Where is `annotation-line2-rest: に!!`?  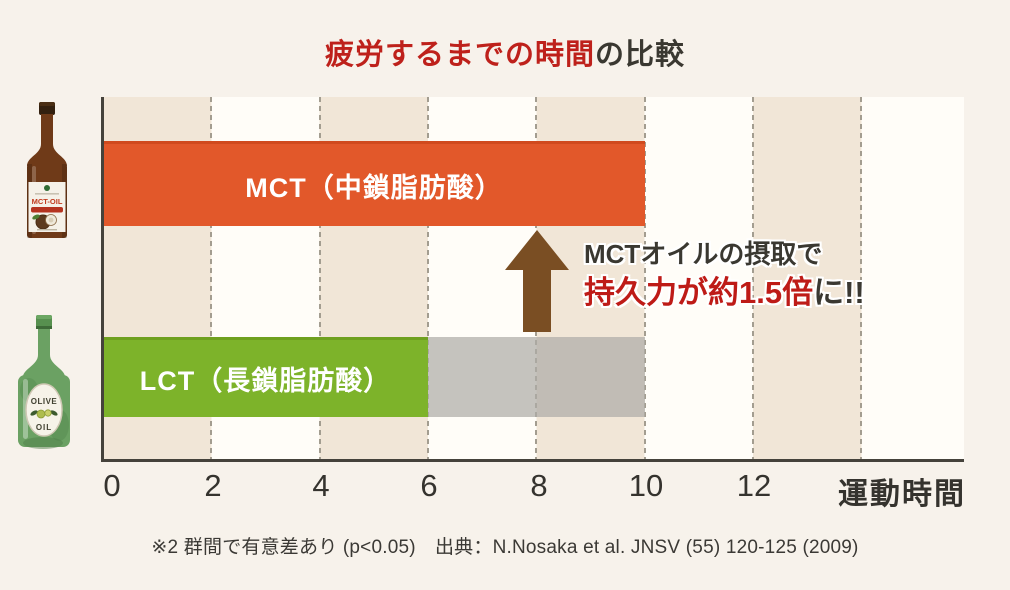 annotation-line2-rest: に!! is located at coordinates (839, 292).